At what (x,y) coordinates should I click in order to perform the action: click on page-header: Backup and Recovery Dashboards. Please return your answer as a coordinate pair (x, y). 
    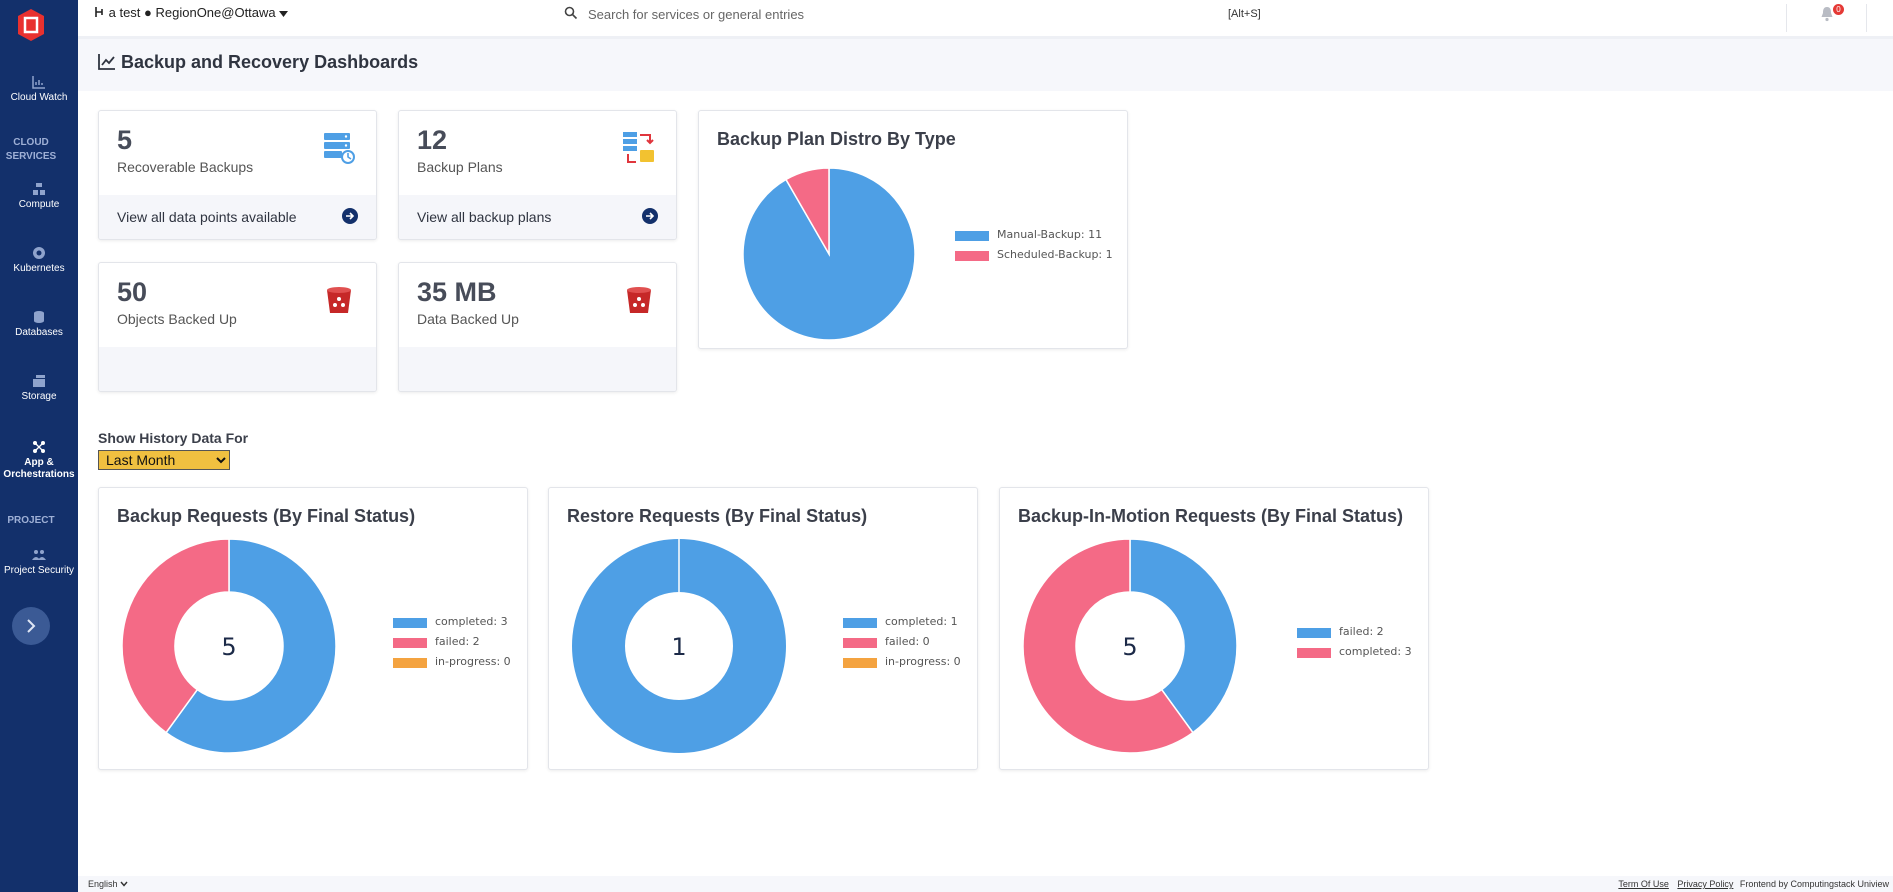
    Looking at the image, I should click on (985, 65).